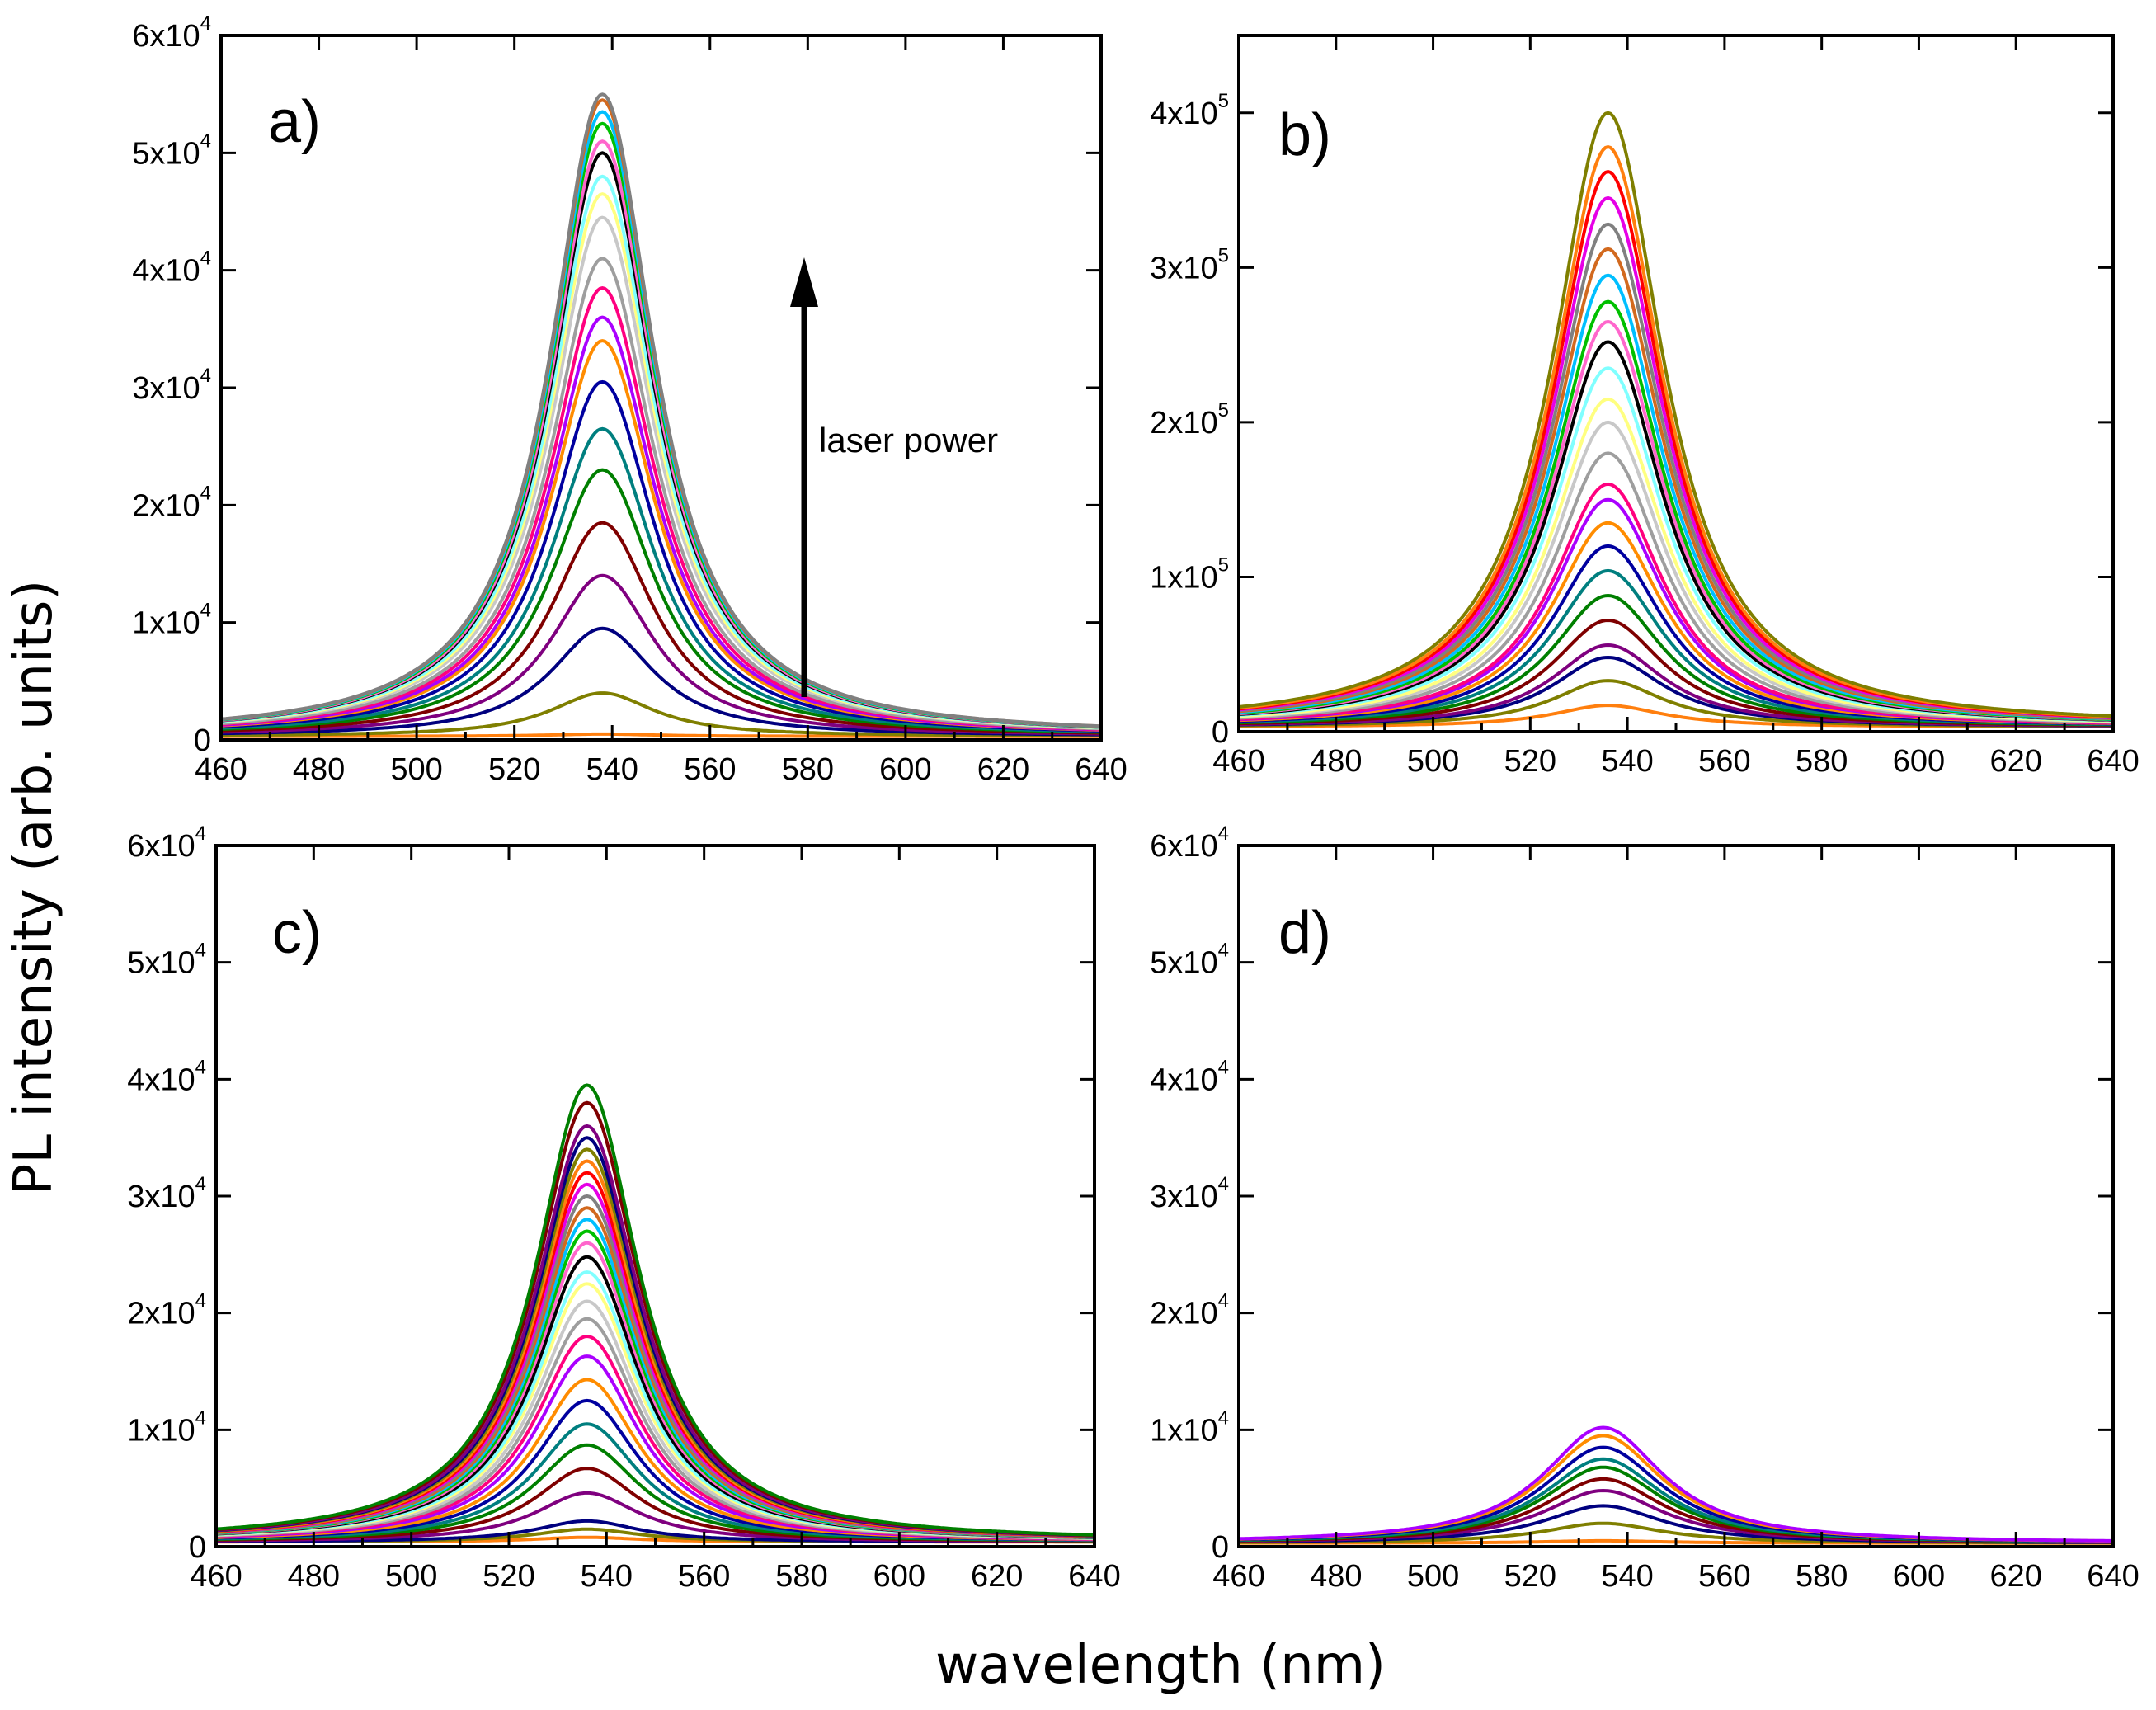 This screenshot has height=1710, width=2156. I want to click on y-tick-label: 4x10⁵, so click(1189, 110).